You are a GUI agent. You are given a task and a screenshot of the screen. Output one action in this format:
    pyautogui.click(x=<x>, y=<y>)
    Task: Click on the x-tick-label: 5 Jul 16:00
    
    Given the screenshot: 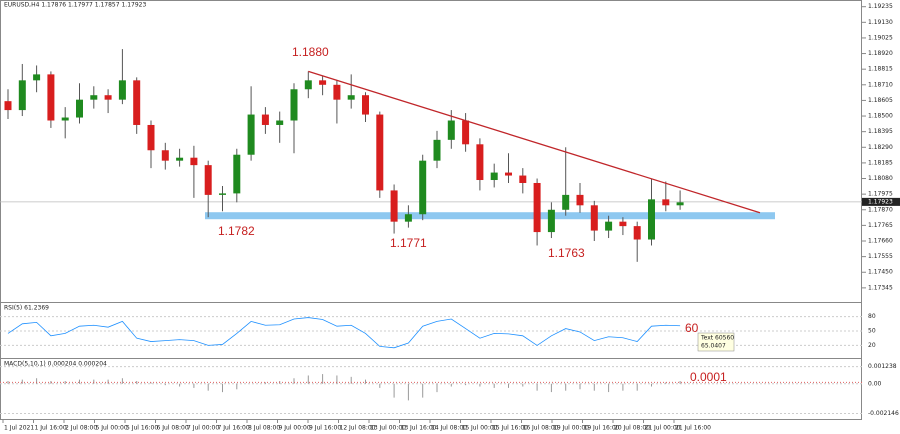 What is the action you would take?
    pyautogui.click(x=142, y=428)
    